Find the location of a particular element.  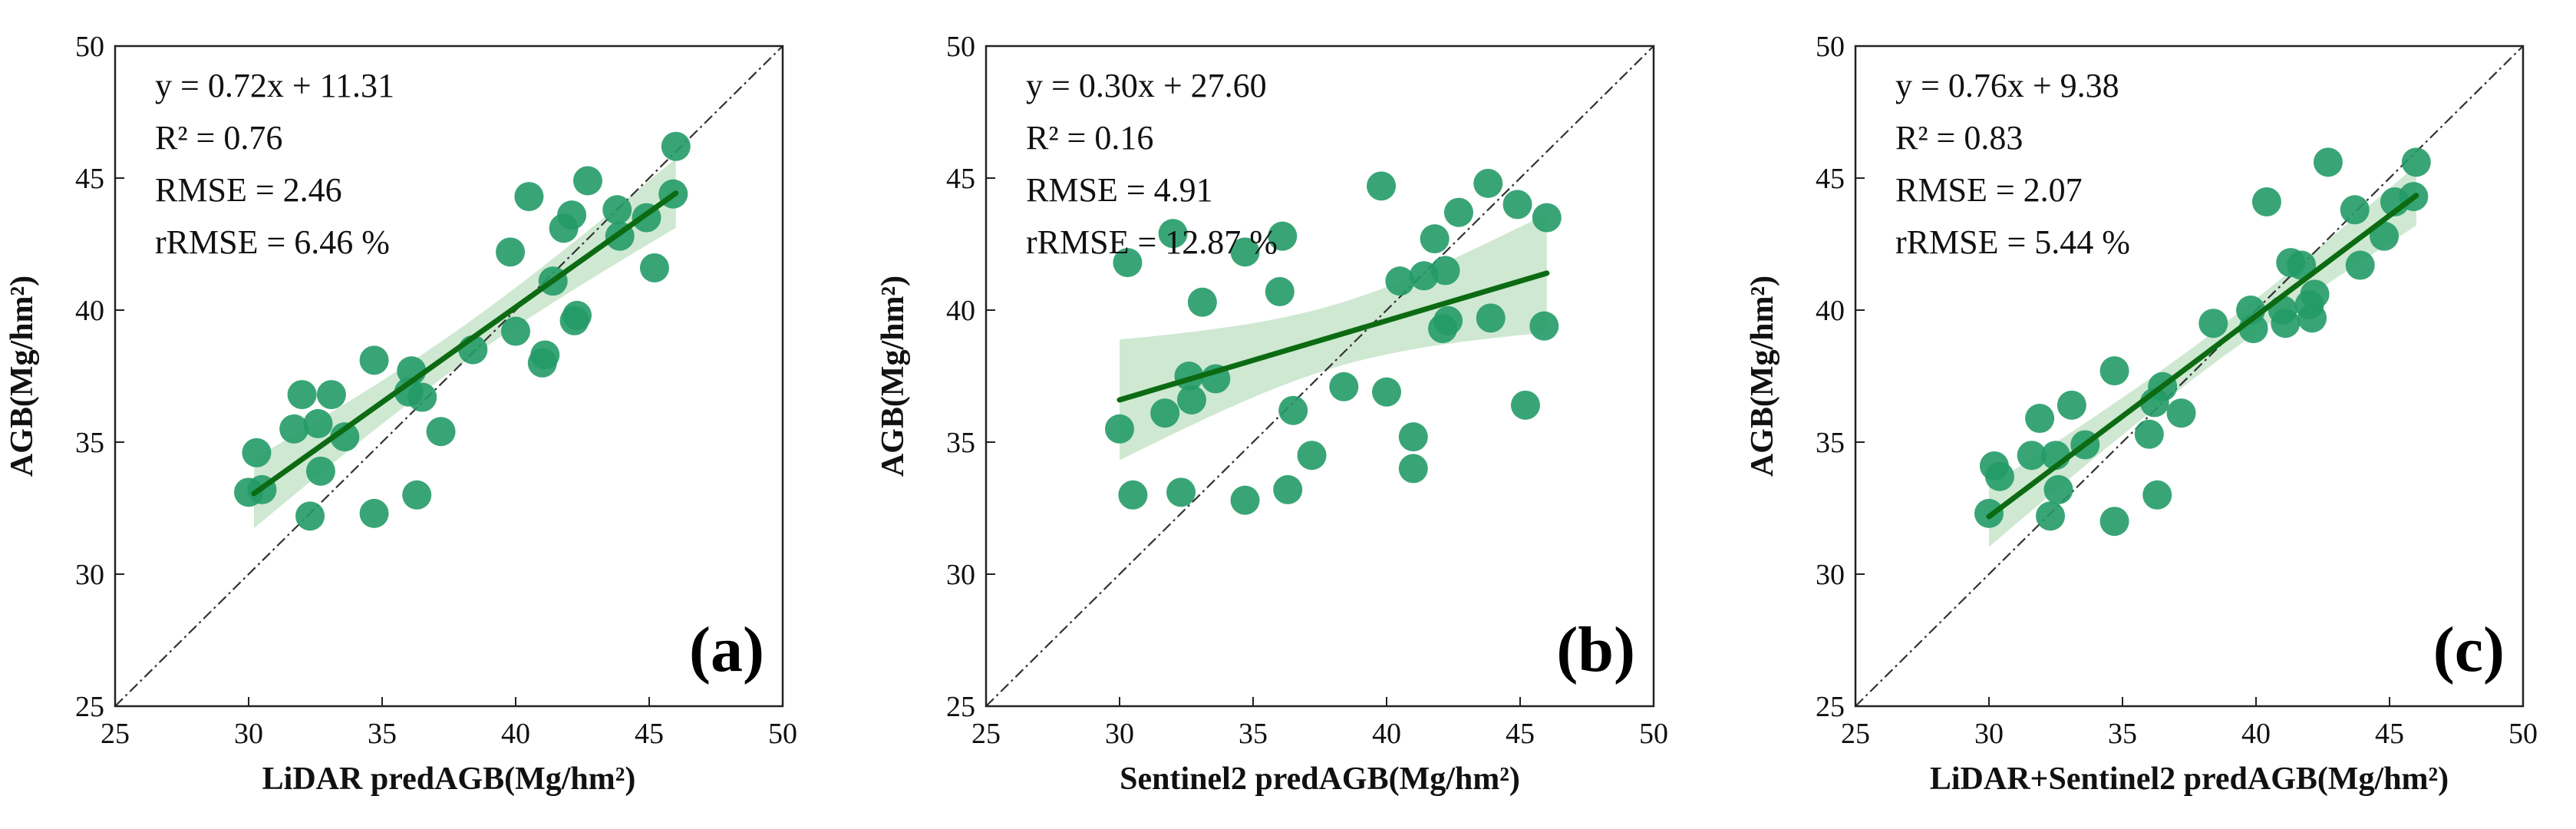

stat-line: R² = 0.83 is located at coordinates (1959, 138).